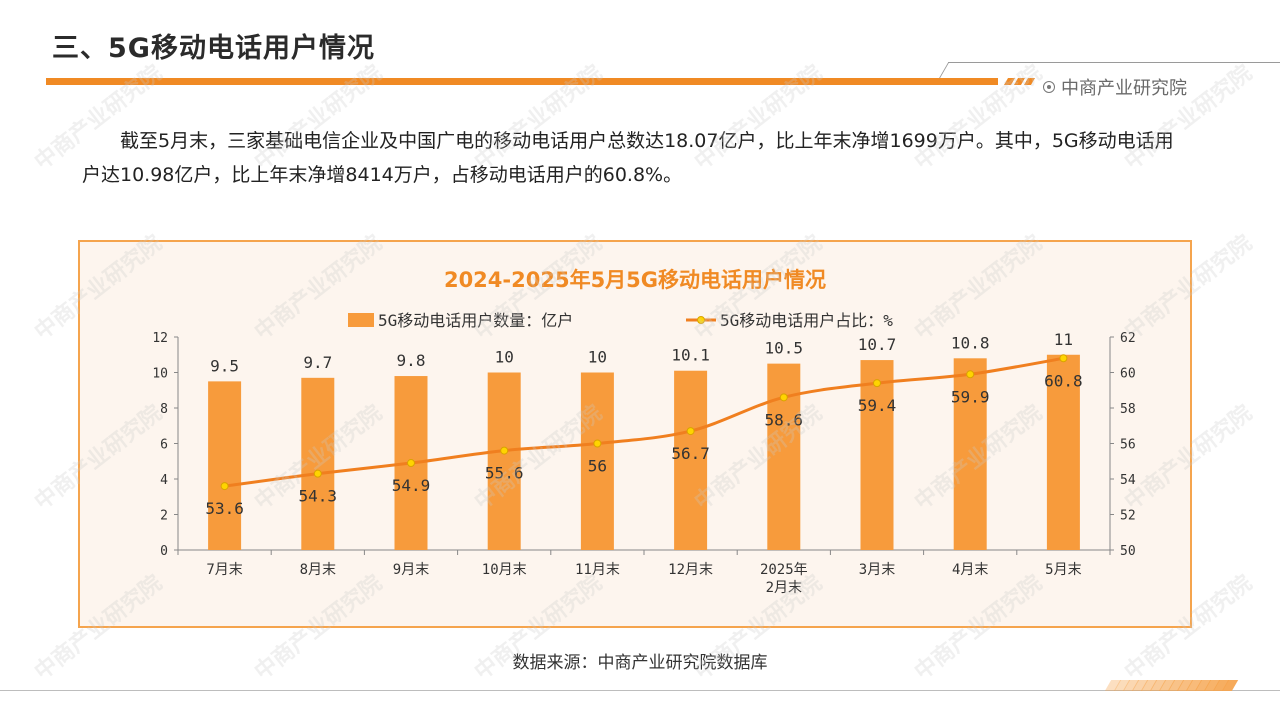 The height and width of the screenshot is (720, 1280). Describe the element at coordinates (504, 570) in the screenshot. I see `x-tick-label: 10月末` at that location.